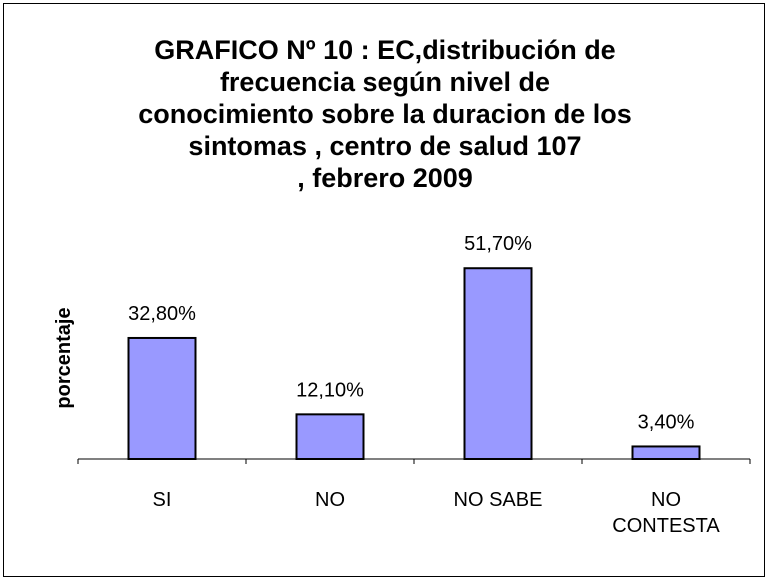 The width and height of the screenshot is (770, 582). Describe the element at coordinates (330, 500) in the screenshot. I see `x-tick-label: NO` at that location.